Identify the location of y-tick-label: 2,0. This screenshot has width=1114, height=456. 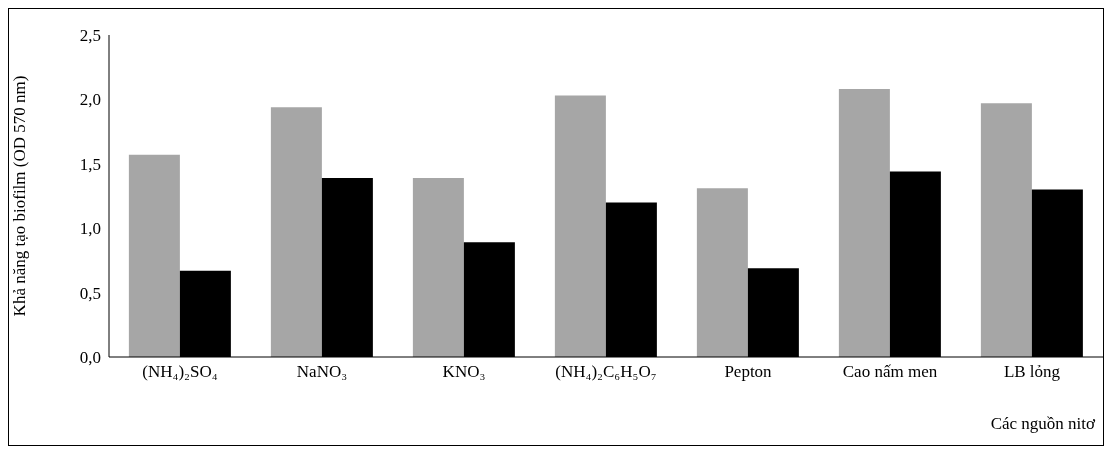
(90, 100).